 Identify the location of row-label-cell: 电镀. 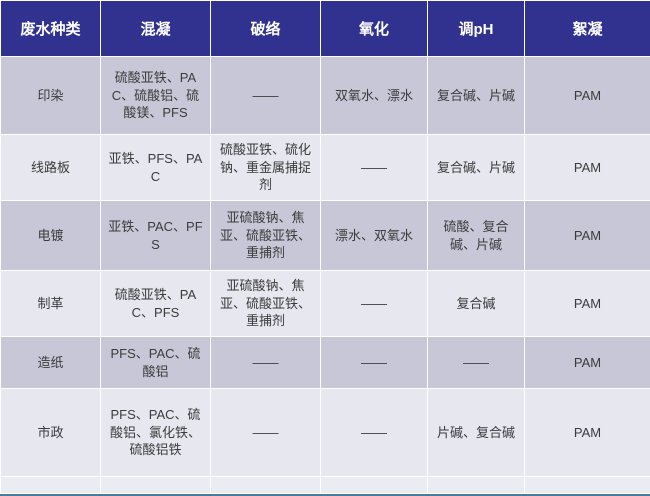
(50, 235).